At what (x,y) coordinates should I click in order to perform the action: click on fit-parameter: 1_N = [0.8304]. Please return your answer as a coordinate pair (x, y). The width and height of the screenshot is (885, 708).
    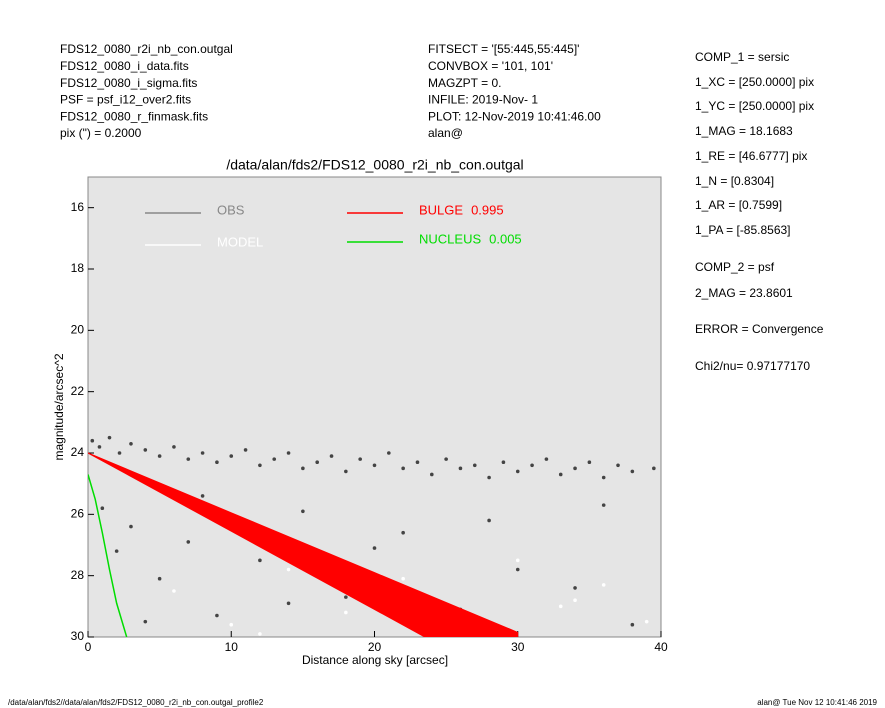
    Looking at the image, I should click on (734, 181).